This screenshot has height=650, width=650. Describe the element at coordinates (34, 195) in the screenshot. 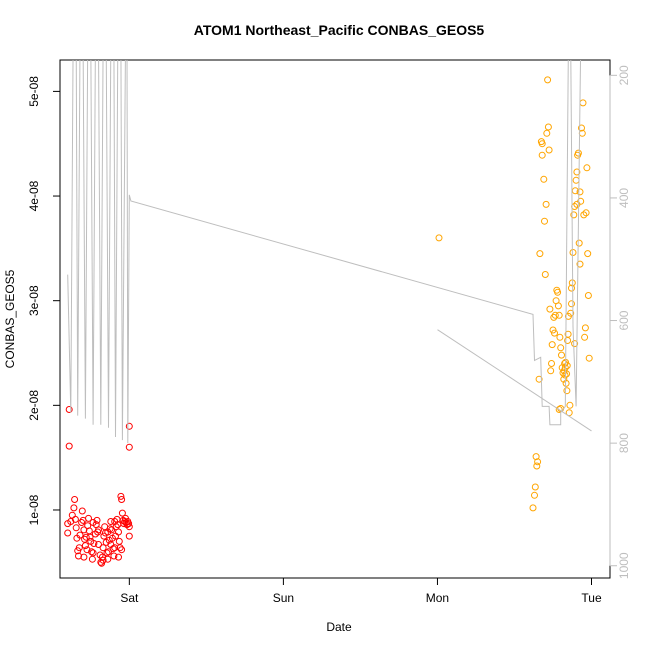

I see `y-tick-label: 4e-08` at that location.